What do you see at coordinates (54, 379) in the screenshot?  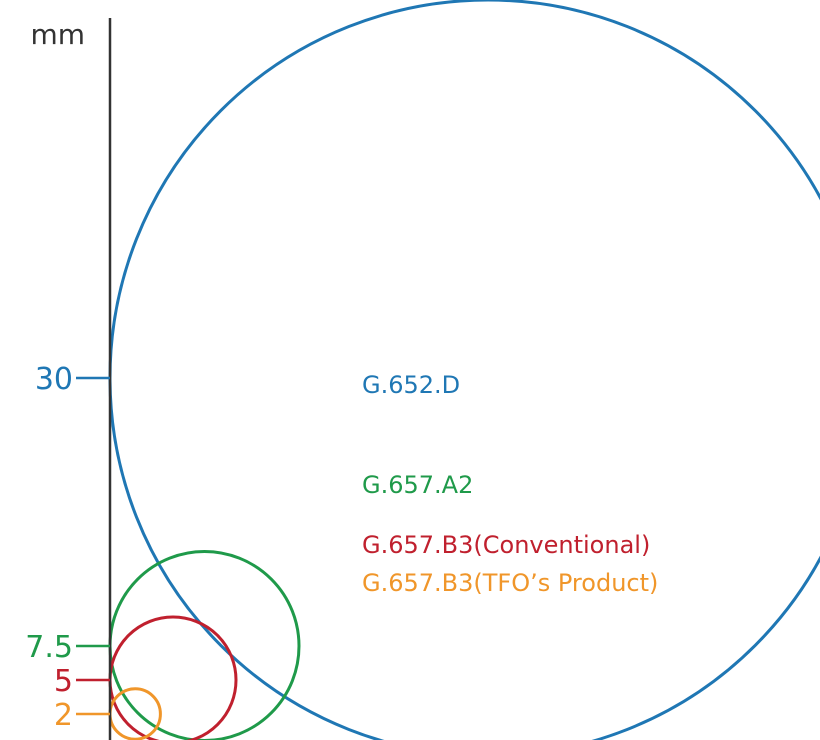 I see `tick-label-30: 30` at bounding box center [54, 379].